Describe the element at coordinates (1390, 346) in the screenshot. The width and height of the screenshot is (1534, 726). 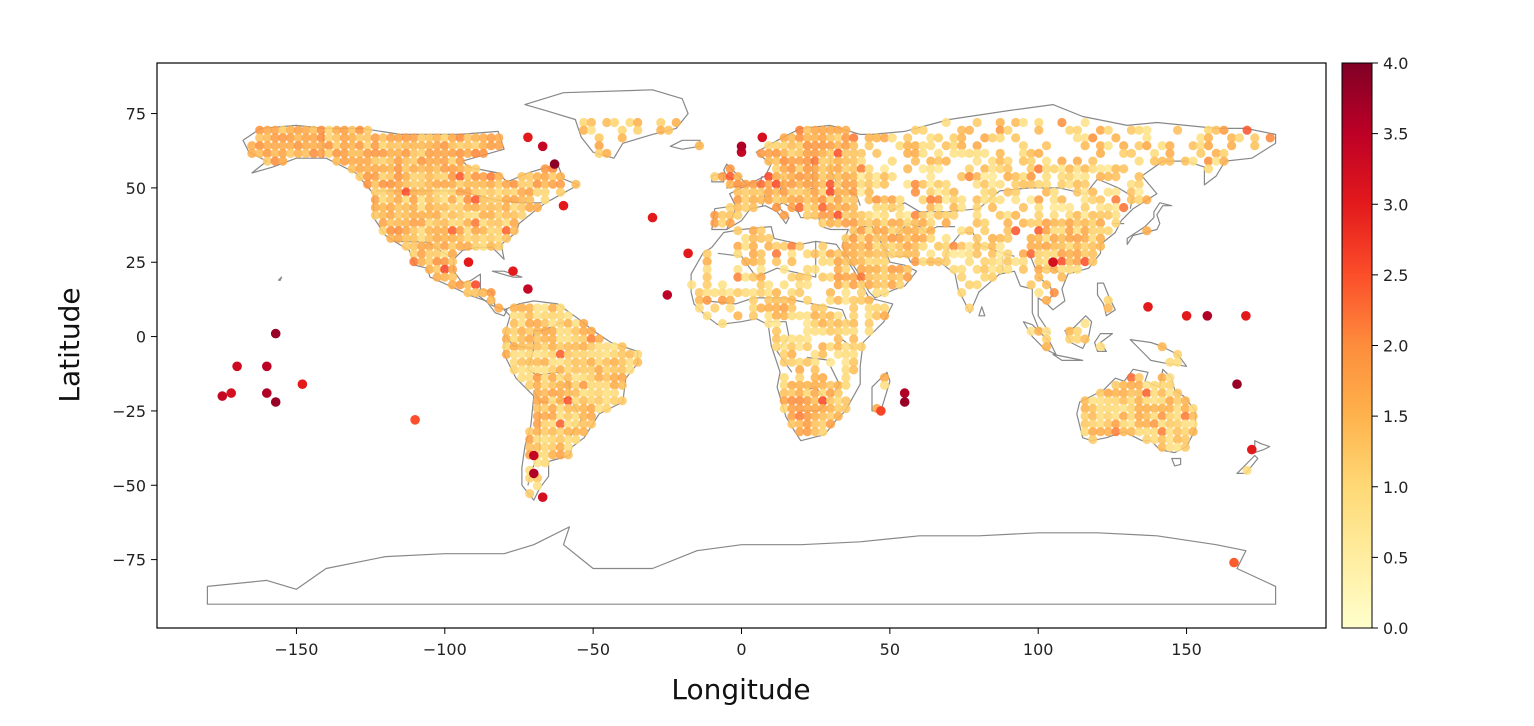
I see `colorbar-ticks: 0.00.51.01.52.02.53.03.54.0` at that location.